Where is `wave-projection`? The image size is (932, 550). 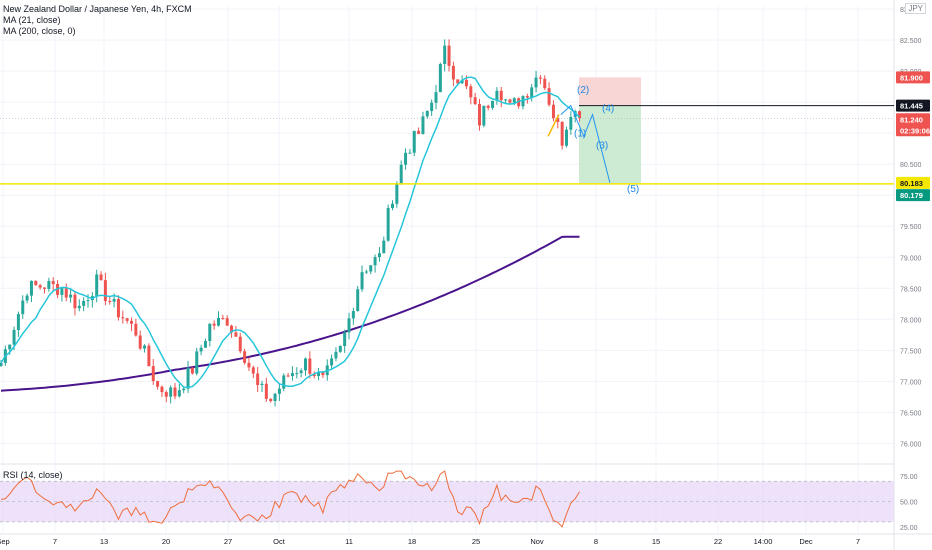 wave-projection is located at coordinates (585, 143).